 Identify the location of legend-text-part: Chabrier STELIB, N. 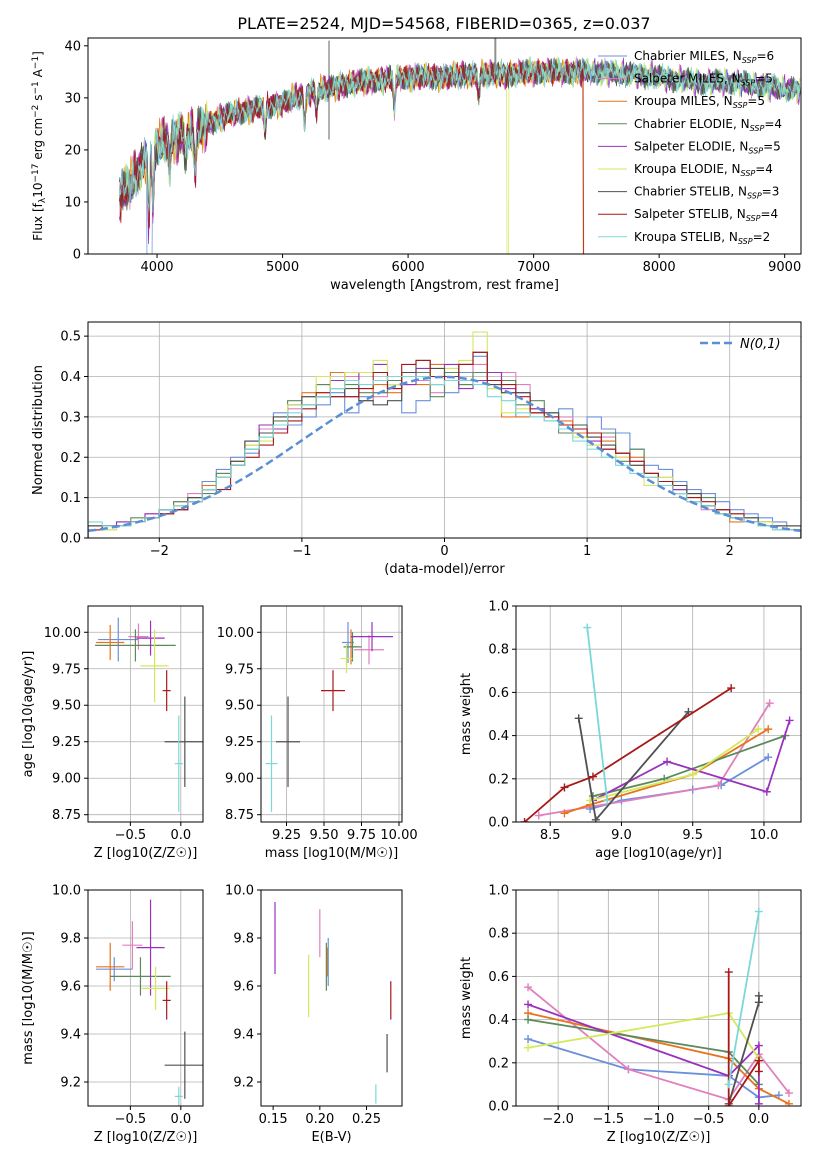
(690, 192).